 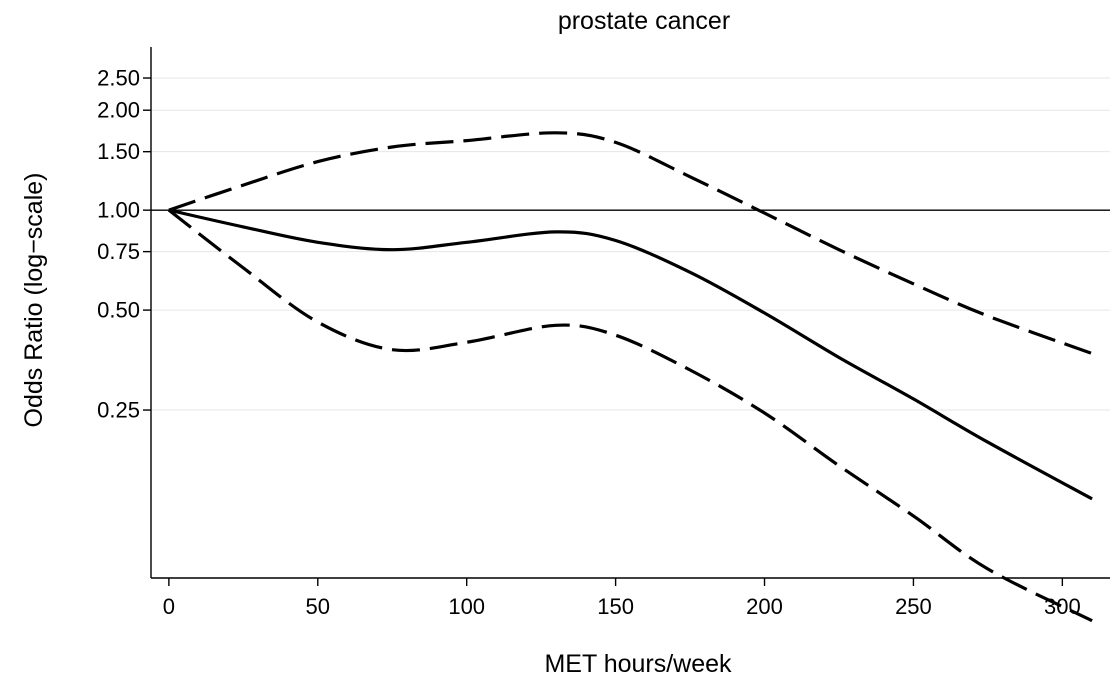 What do you see at coordinates (118, 251) in the screenshot?
I see `y-tick-label: 0.75` at bounding box center [118, 251].